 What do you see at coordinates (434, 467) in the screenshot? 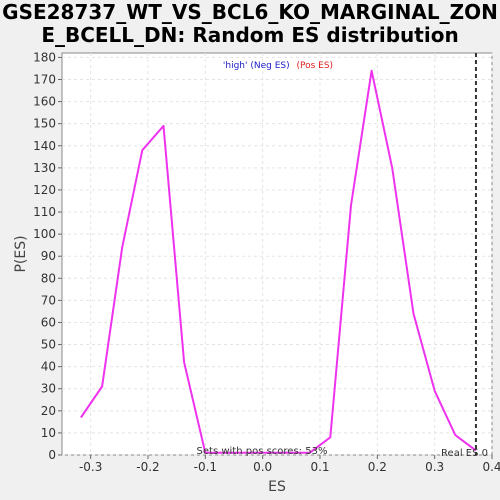
I see `x-tick-label: 0.3` at bounding box center [434, 467].